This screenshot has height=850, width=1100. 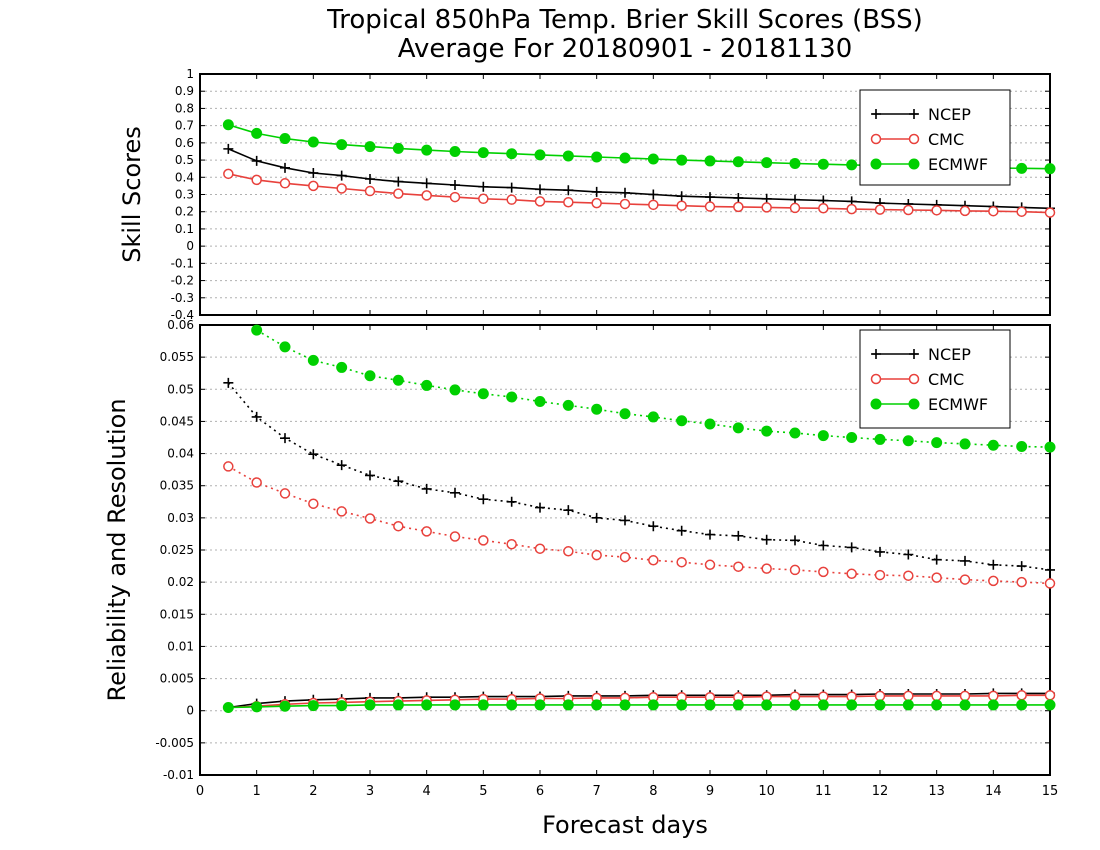 What do you see at coordinates (177, 486) in the screenshot?
I see `y-tick-label: 0.035` at bounding box center [177, 486].